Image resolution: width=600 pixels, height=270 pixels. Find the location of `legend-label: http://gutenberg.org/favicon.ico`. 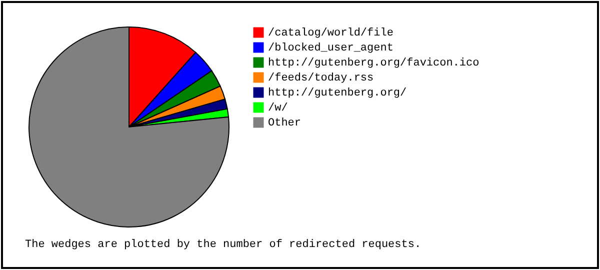

legend-label: http://gutenberg.org/favicon.ico is located at coordinates (374, 64).